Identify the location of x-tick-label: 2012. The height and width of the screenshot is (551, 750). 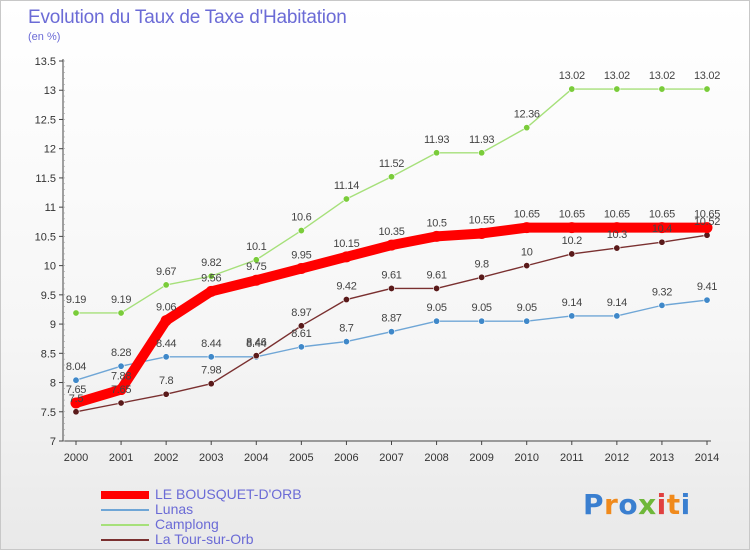
(617, 458).